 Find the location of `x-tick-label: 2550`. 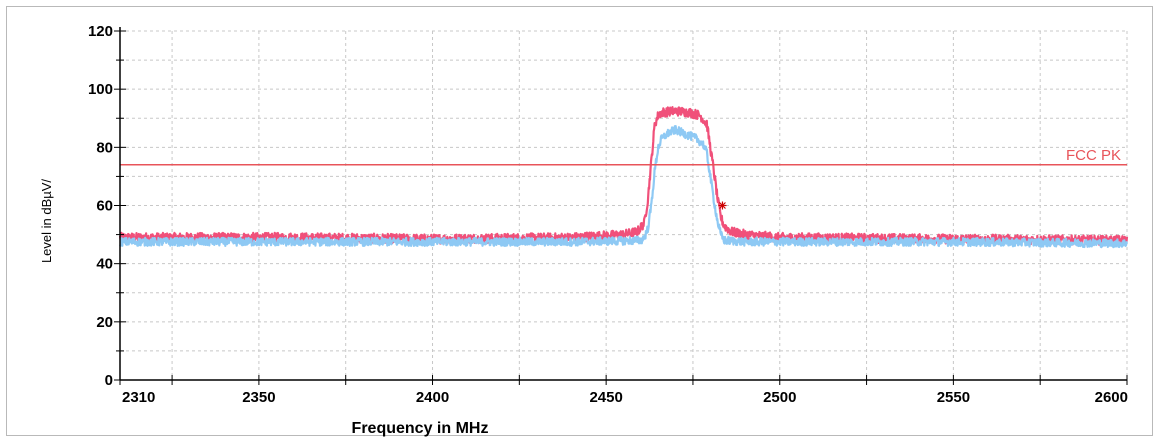

x-tick-label: 2550 is located at coordinates (953, 397).